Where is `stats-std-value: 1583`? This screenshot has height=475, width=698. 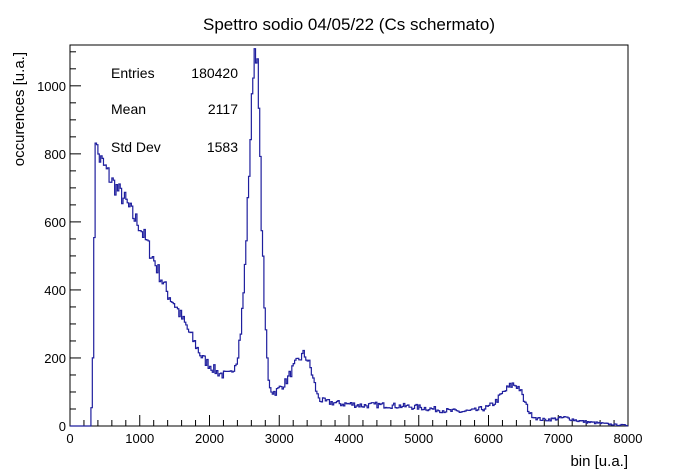 stats-std-value: 1583 is located at coordinates (222, 147).